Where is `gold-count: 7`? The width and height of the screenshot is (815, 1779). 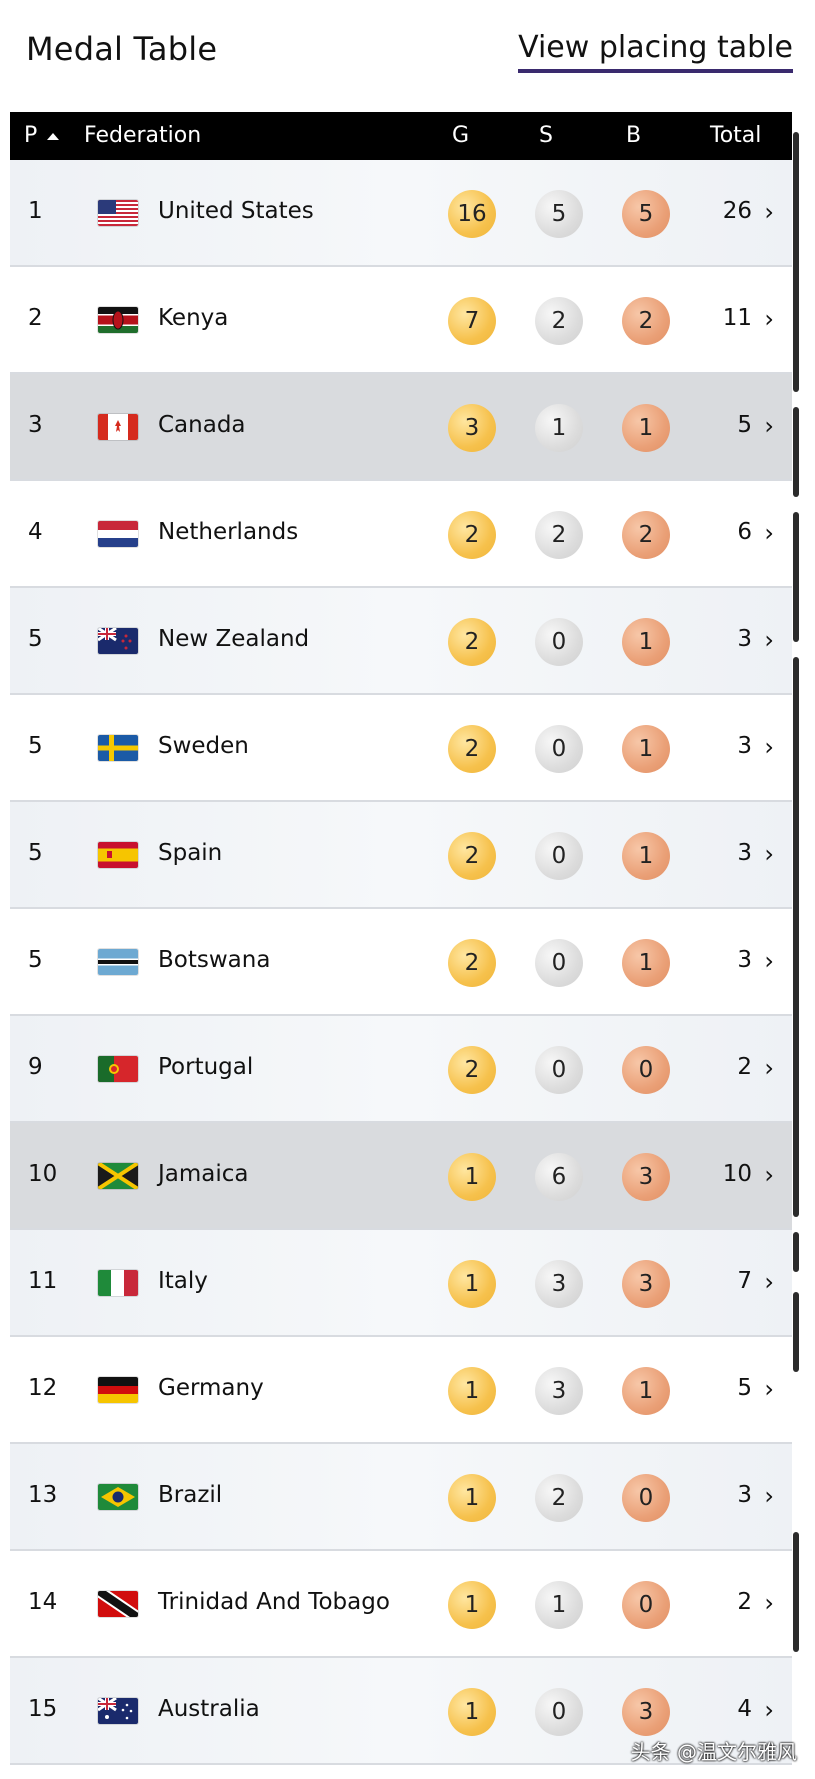
gold-count: 7 is located at coordinates (472, 321).